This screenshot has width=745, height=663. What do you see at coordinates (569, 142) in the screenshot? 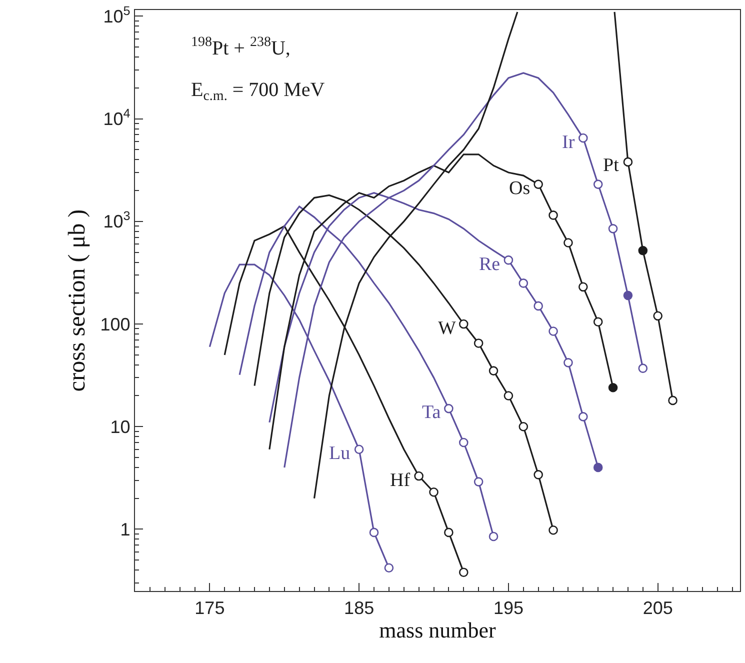
I see `series-label: Ir` at bounding box center [569, 142].